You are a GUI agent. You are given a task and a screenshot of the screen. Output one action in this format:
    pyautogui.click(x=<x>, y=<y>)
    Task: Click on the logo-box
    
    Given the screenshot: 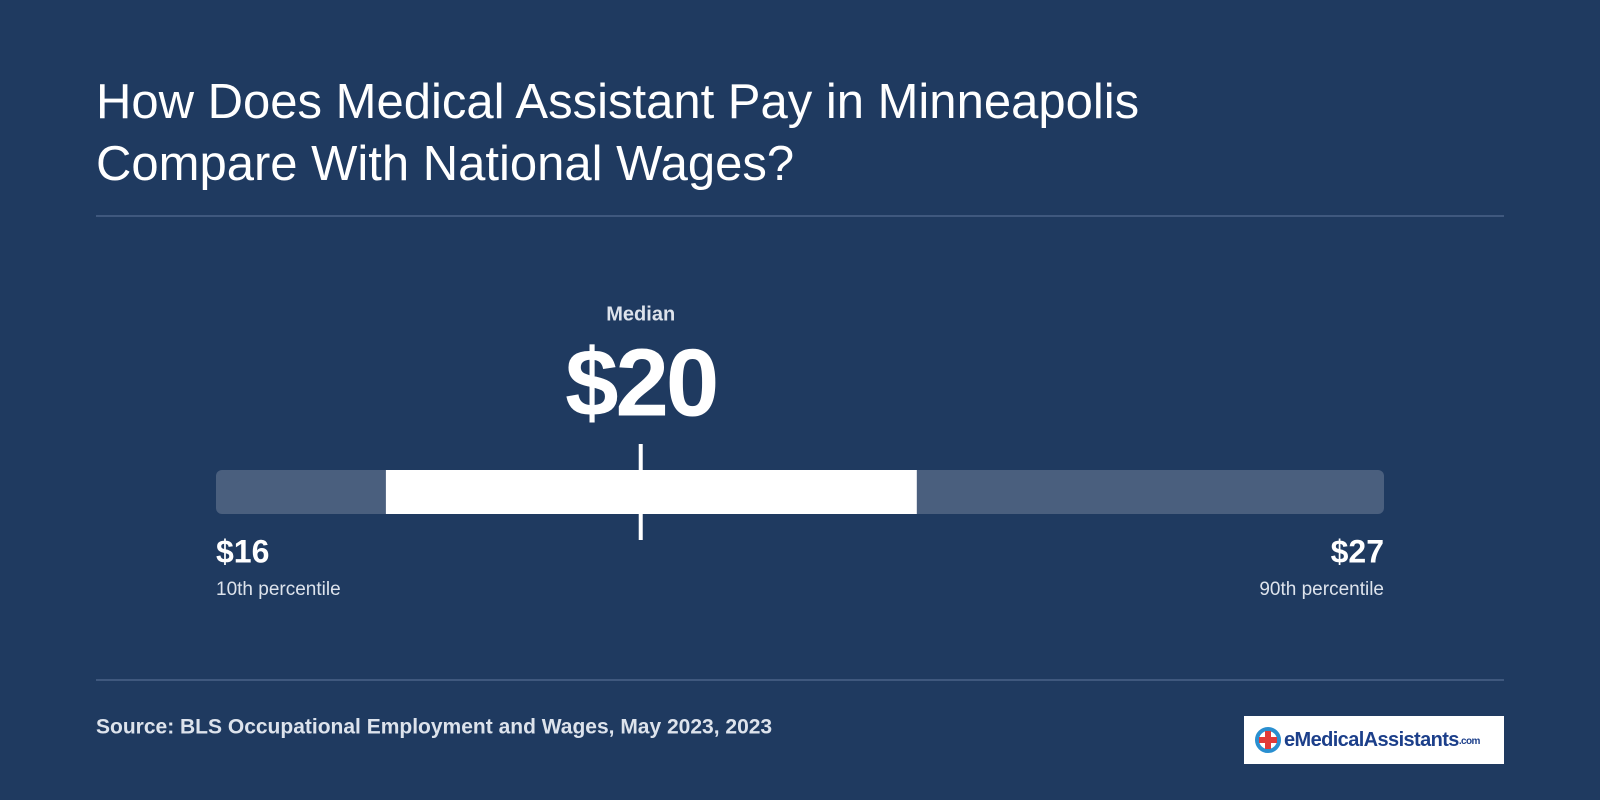 What is the action you would take?
    pyautogui.click(x=1374, y=740)
    